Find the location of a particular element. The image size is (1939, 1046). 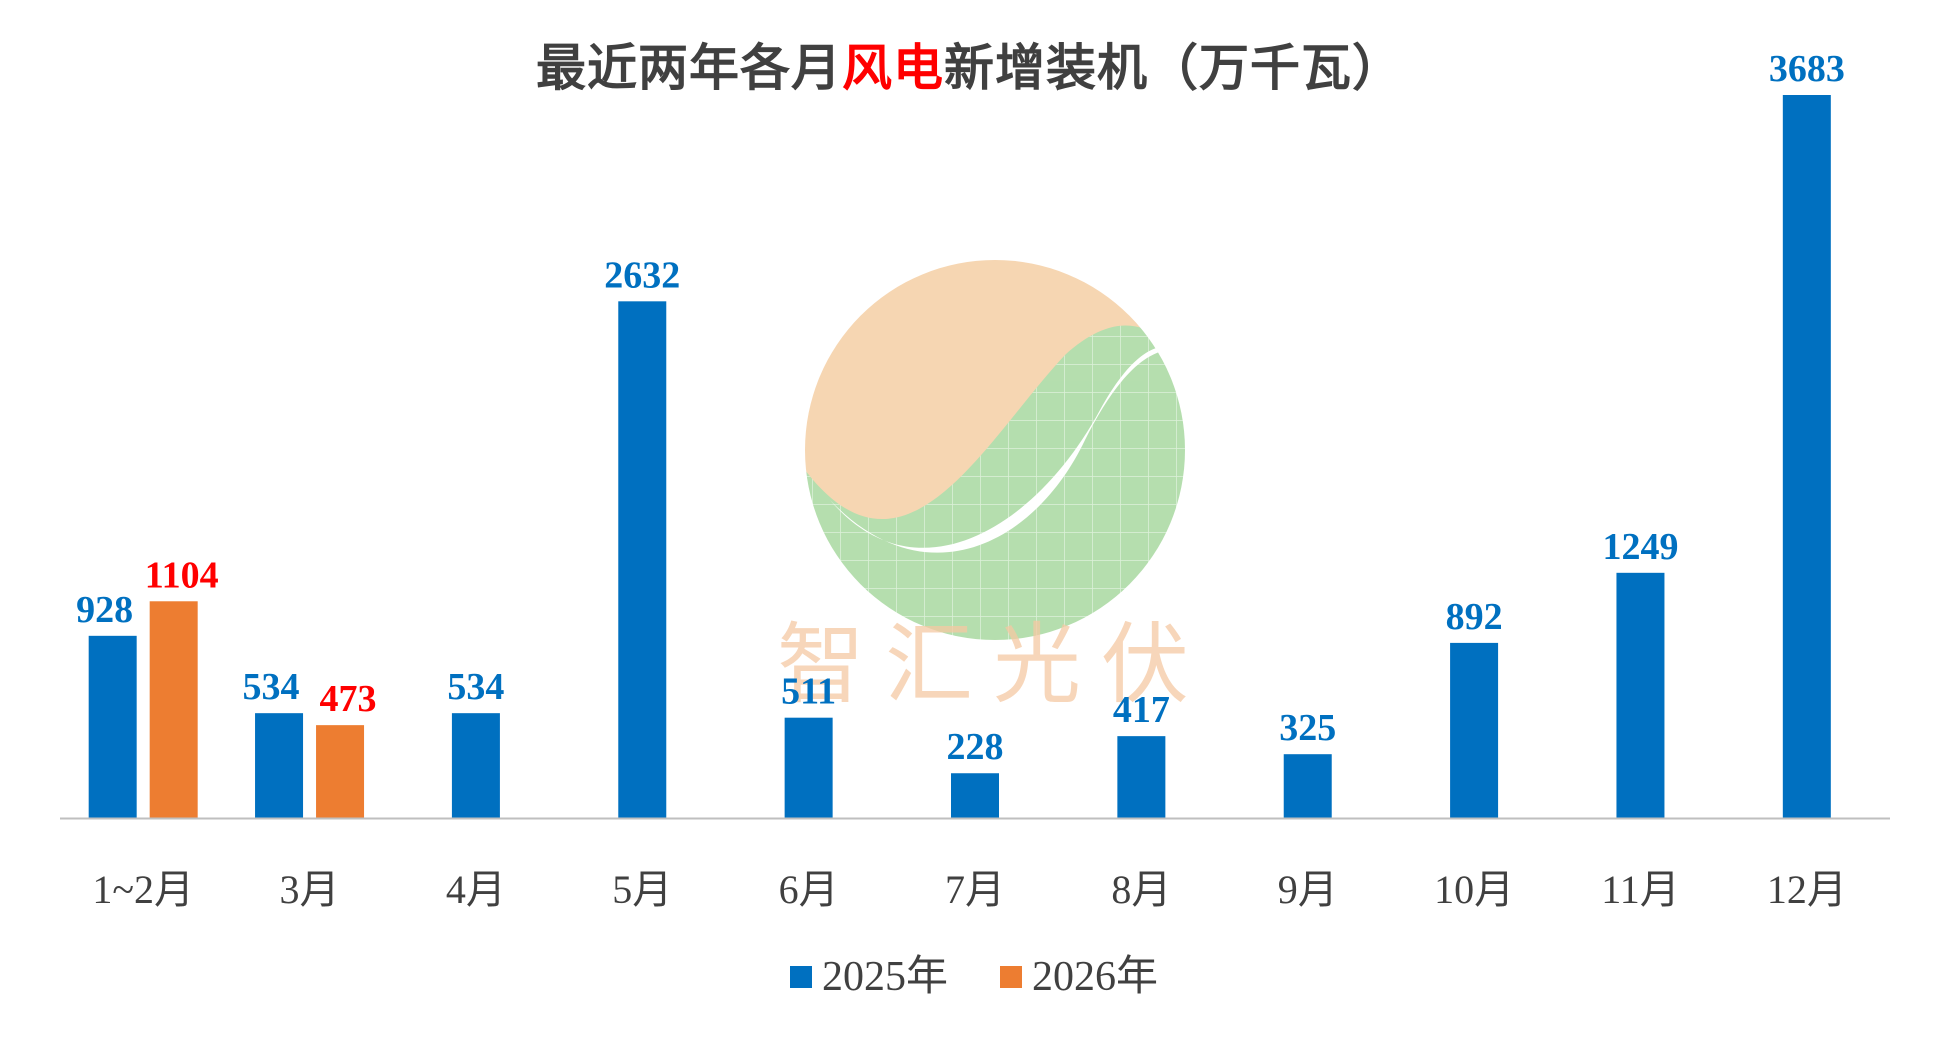

chart-title: 最近两年各月风电新增装机（万千瓦） is located at coordinates (969, 64).